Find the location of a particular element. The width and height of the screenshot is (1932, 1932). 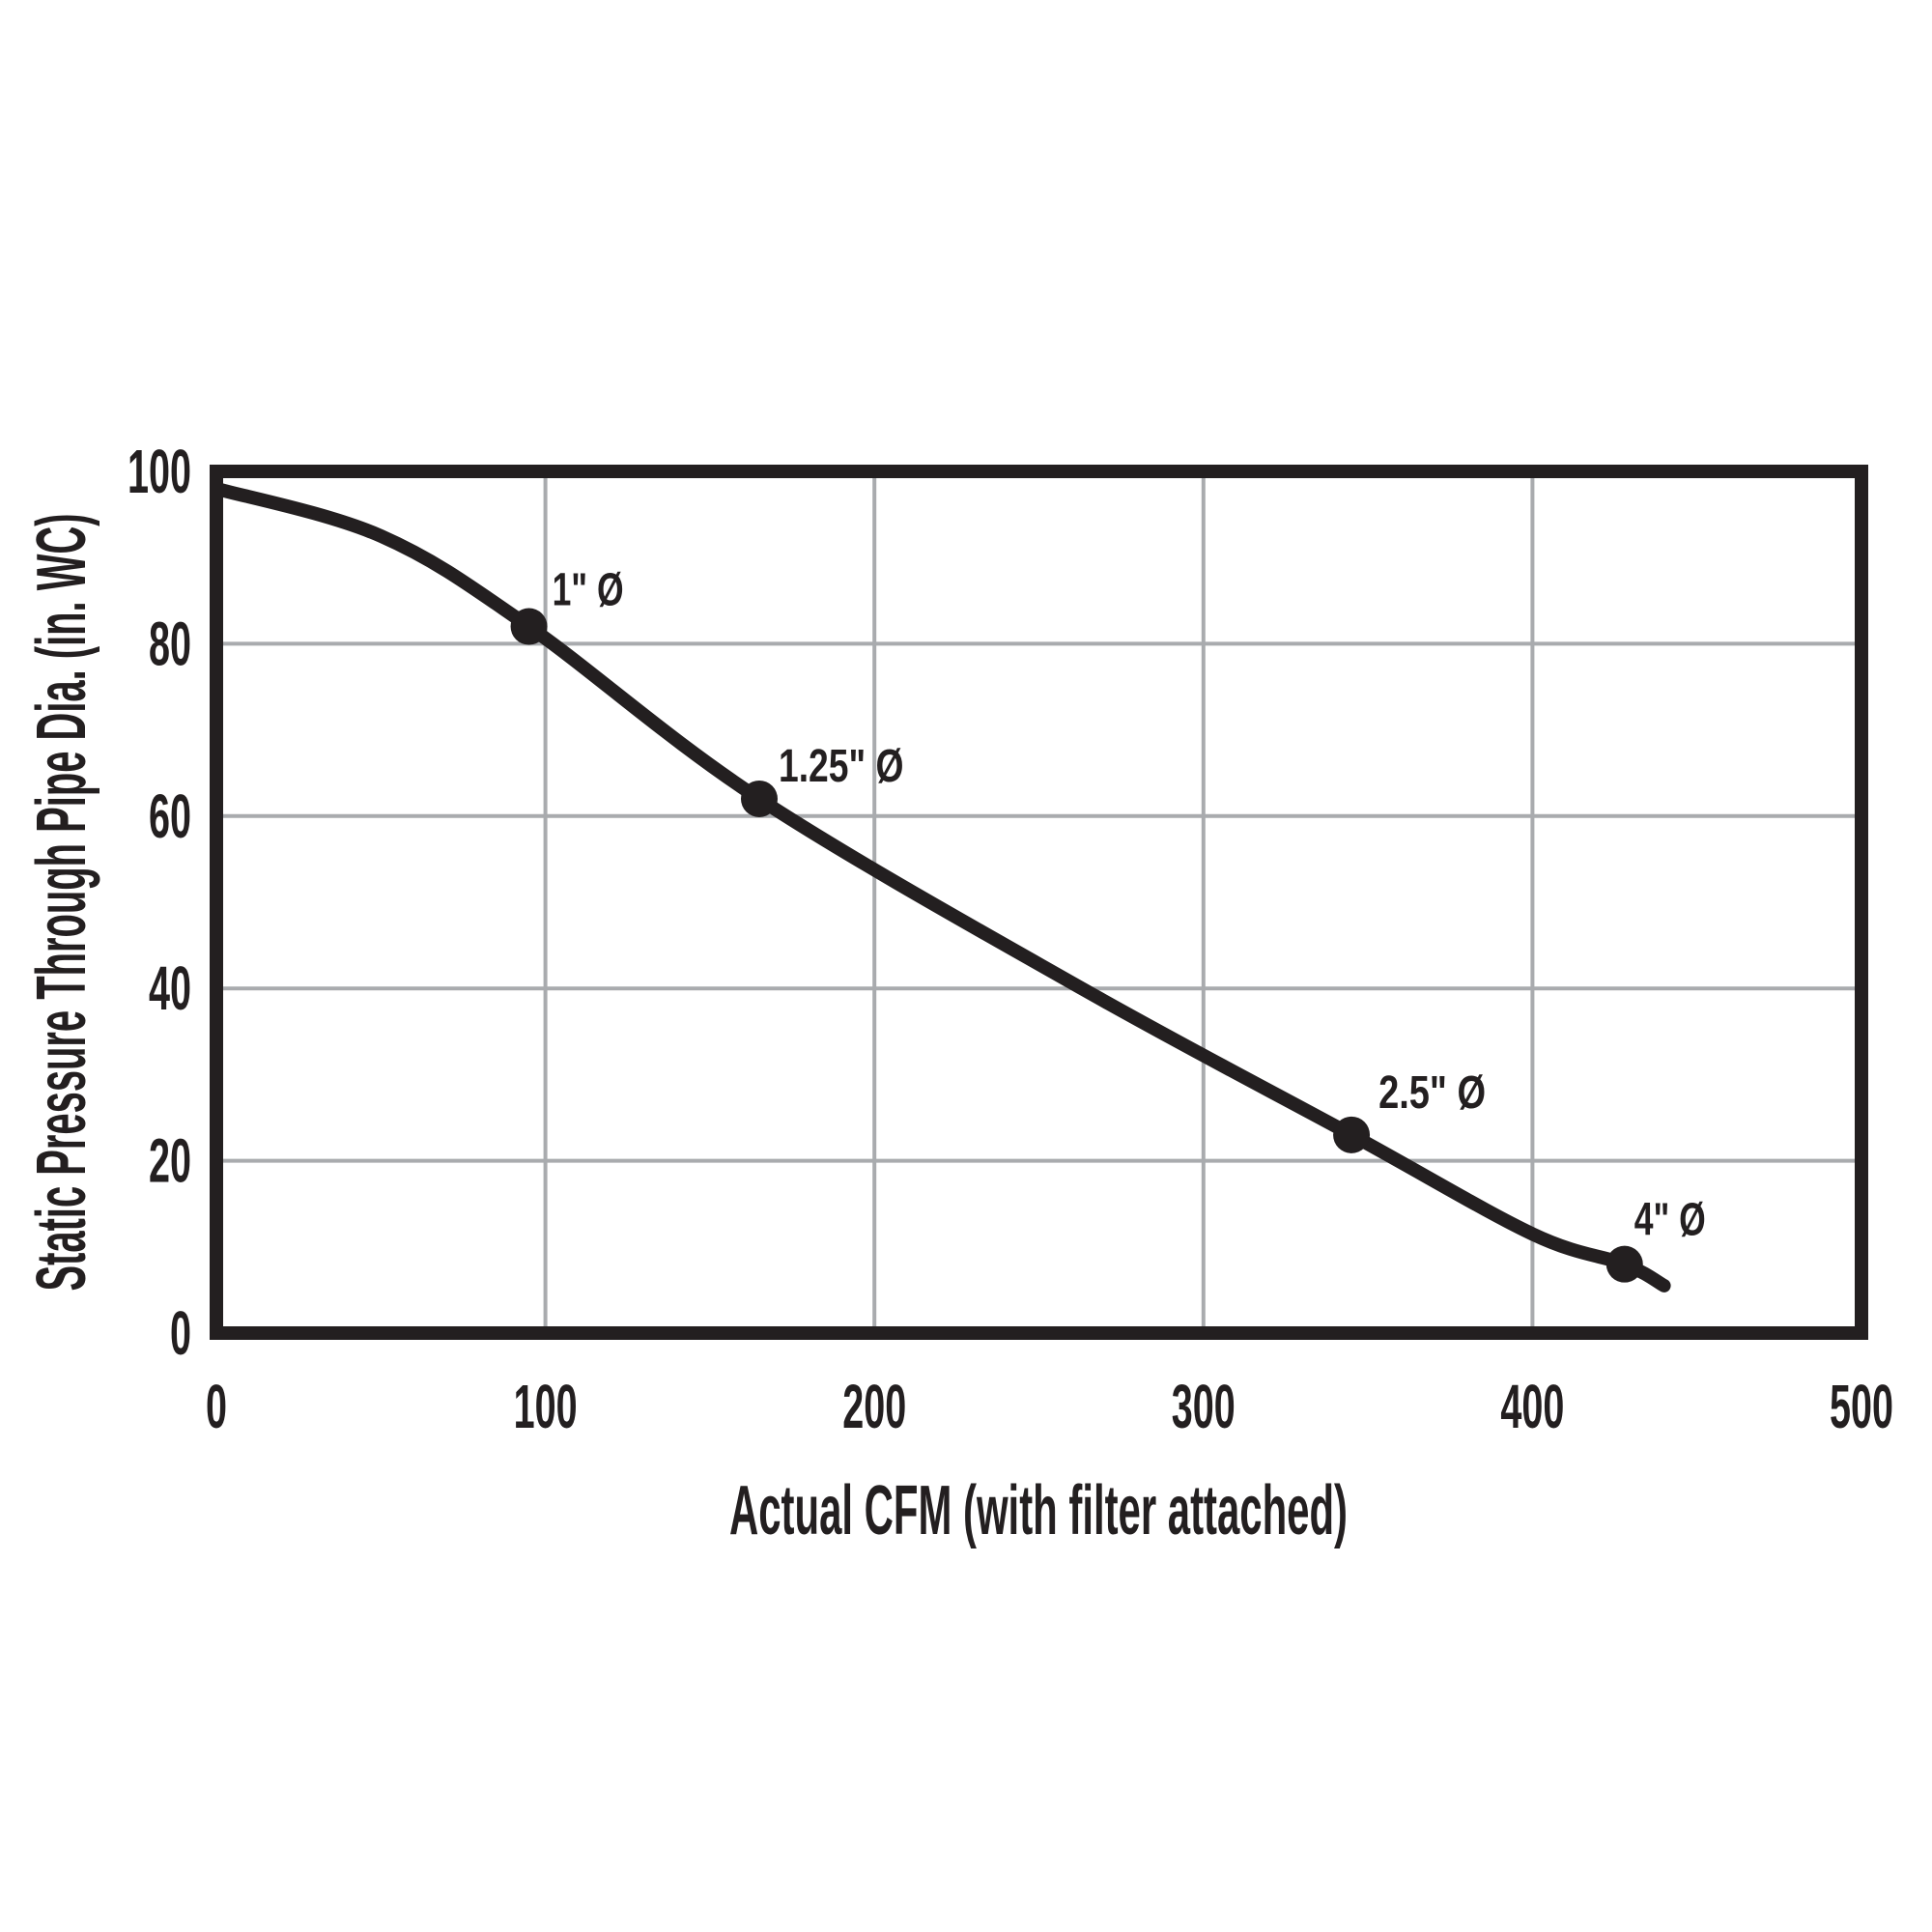

x-tick-label: 100 is located at coordinates (546, 1406).